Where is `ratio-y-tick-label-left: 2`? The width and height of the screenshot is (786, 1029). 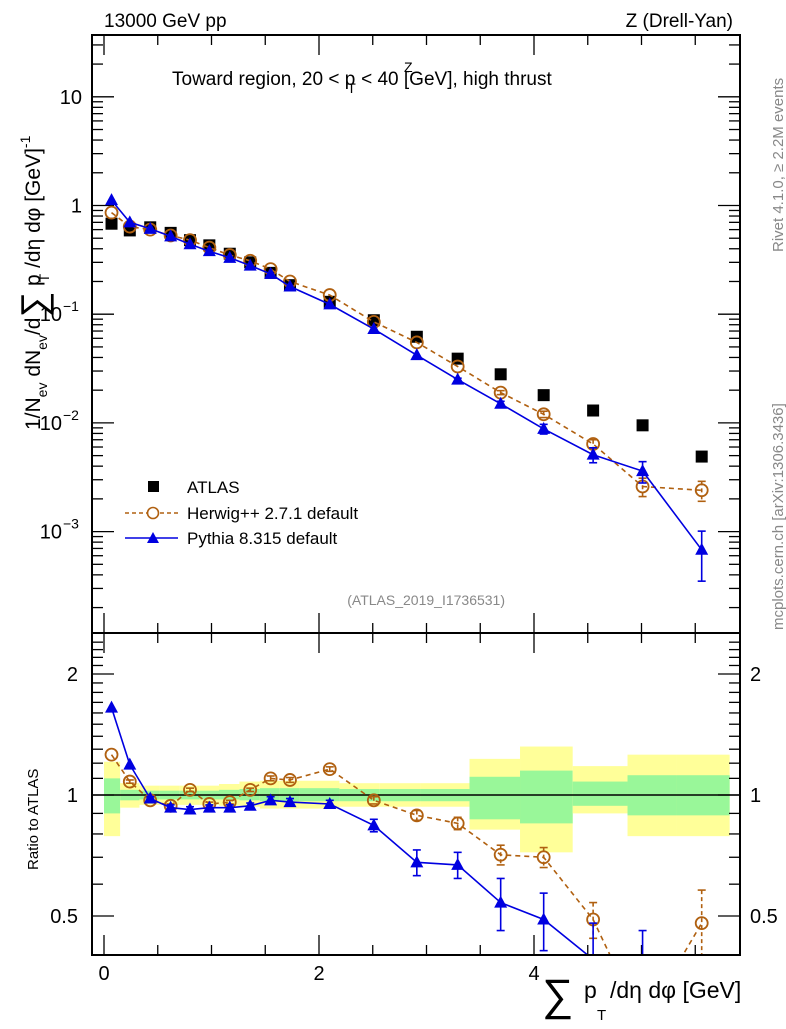 ratio-y-tick-label-left: 2 is located at coordinates (72, 675).